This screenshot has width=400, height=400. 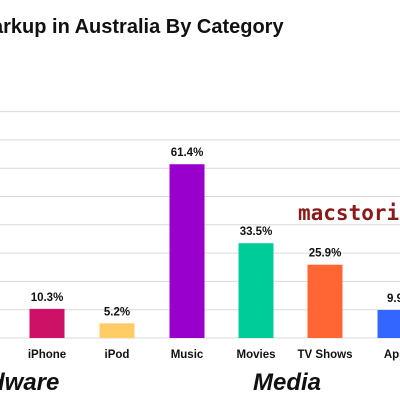 I want to click on category-label-iphone: iPhone, so click(x=47, y=355).